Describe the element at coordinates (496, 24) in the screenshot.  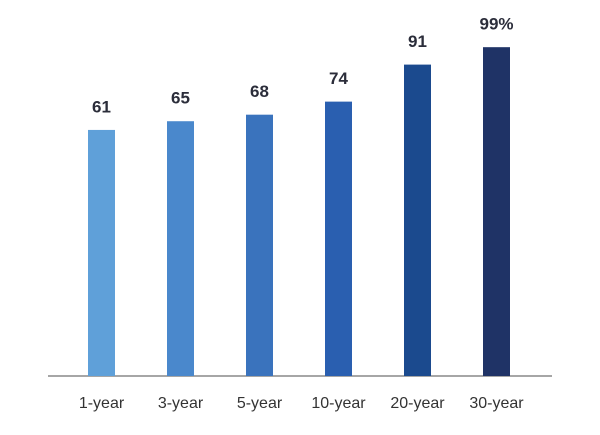
I see `value-label: 99%` at that location.